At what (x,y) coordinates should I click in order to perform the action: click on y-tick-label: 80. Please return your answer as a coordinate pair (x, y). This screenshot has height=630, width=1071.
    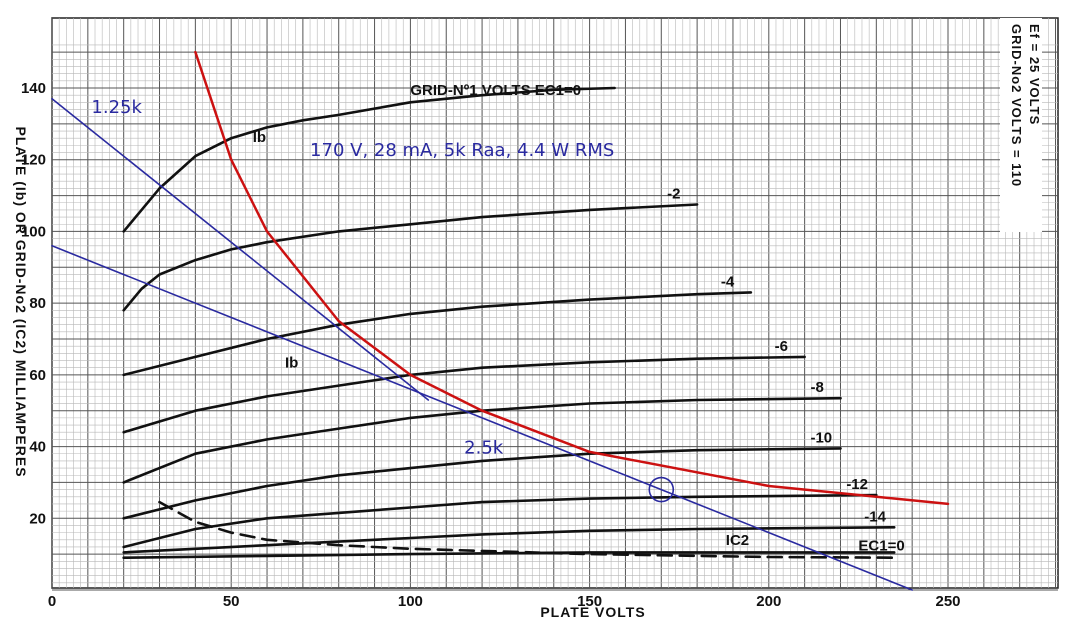
    Looking at the image, I should click on (37, 303).